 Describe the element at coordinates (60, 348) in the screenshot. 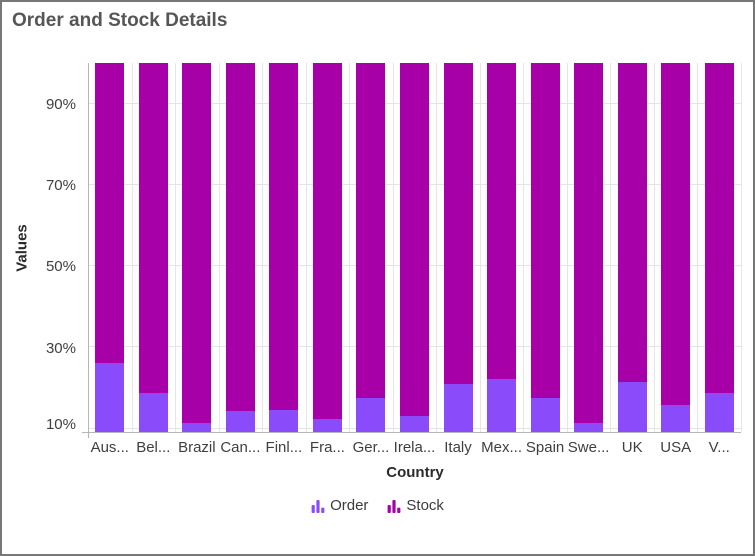

I see `y-tick-label: 30%` at that location.